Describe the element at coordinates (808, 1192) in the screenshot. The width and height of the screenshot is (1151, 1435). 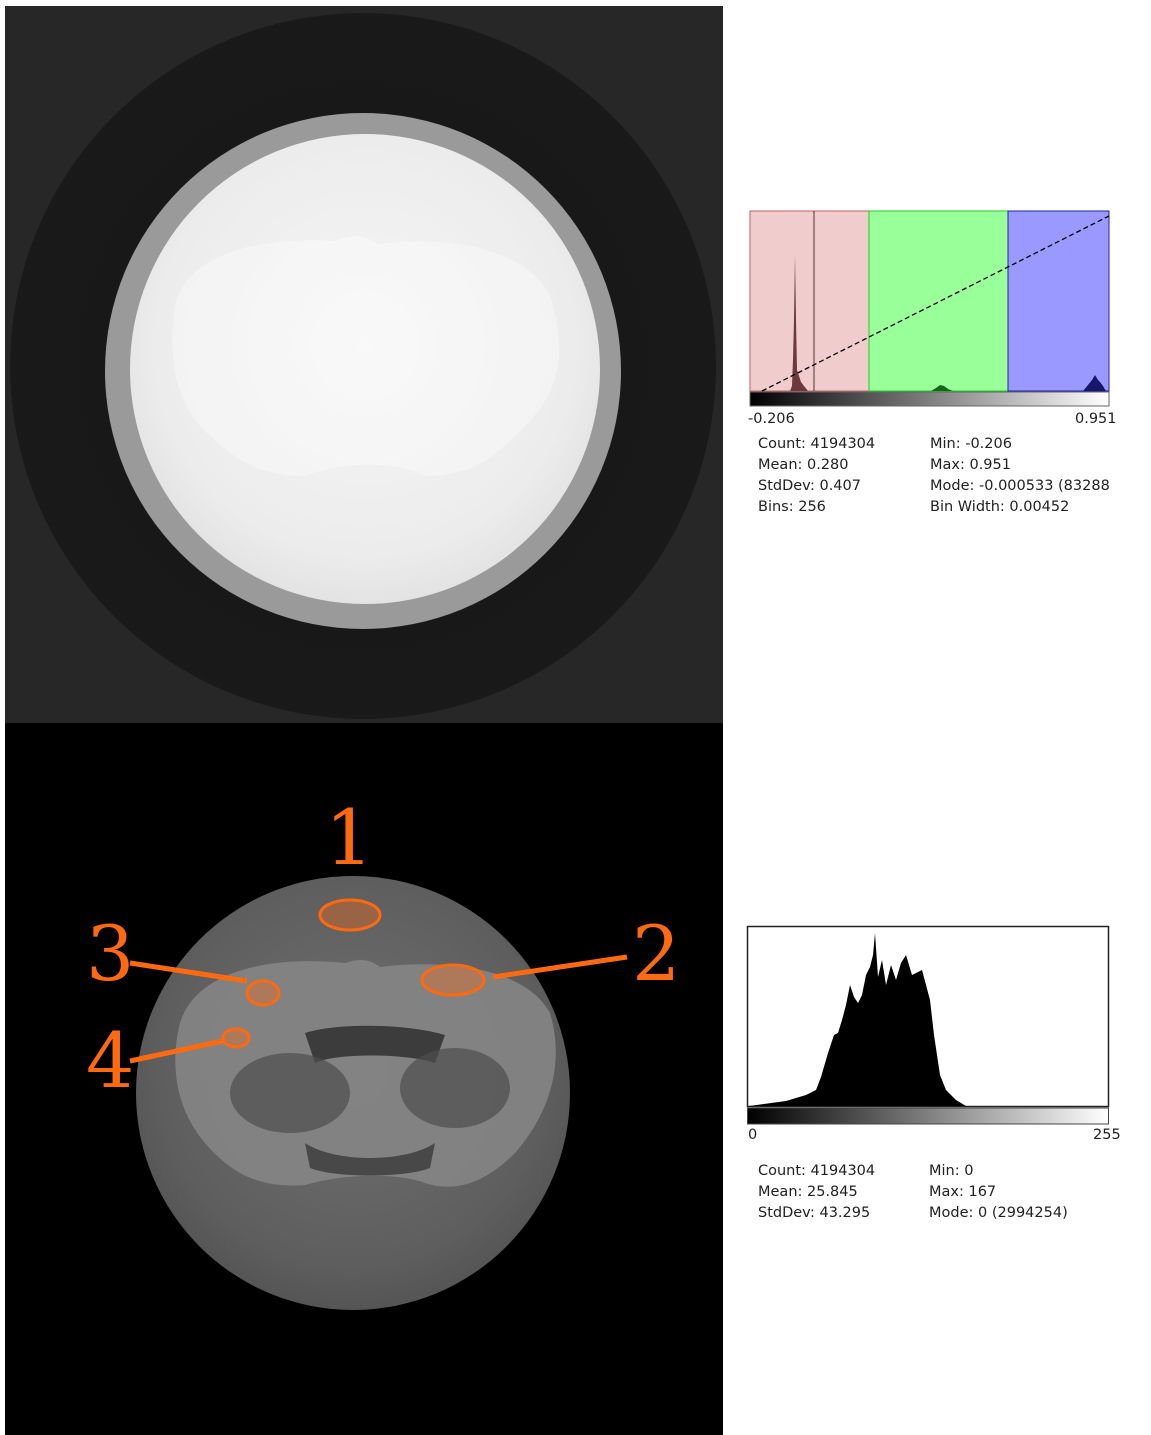
I see `hist-bottom-mean: Mean: 25.845` at that location.